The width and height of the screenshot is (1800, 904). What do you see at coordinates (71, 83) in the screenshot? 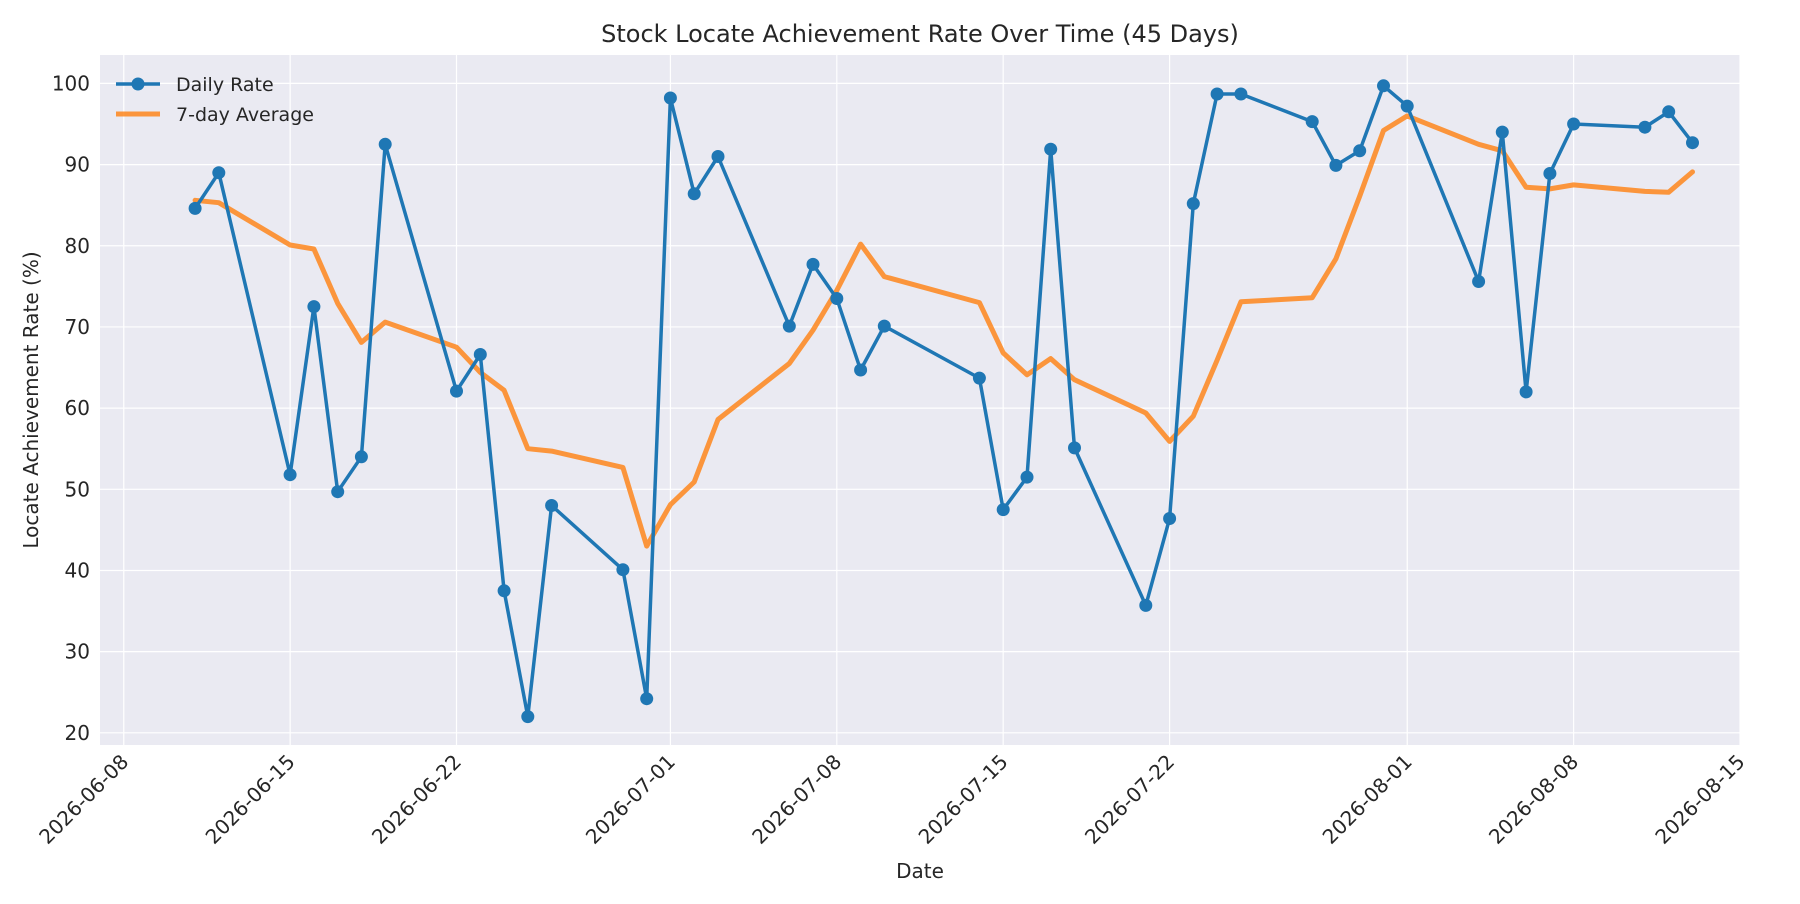
I see `y-tick-label: 100` at bounding box center [71, 83].